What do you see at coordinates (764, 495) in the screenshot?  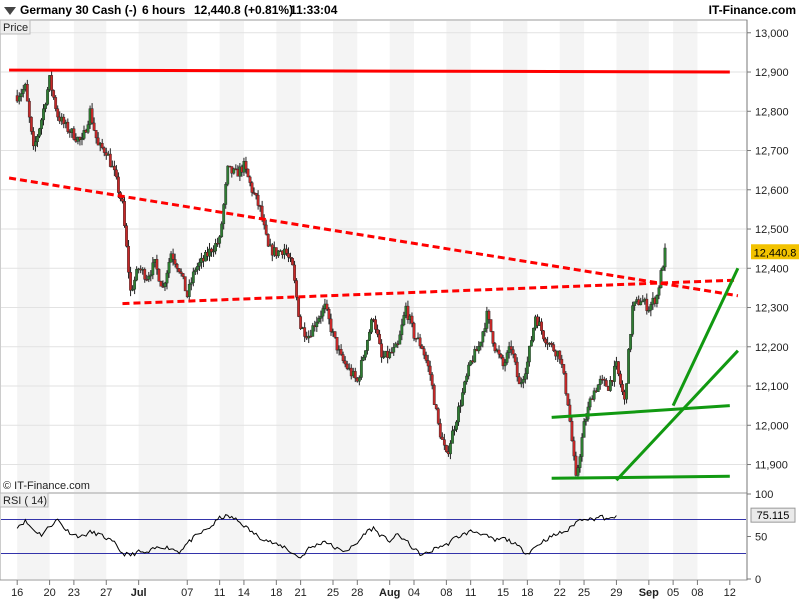 I see `rsi-tick-label: 100` at bounding box center [764, 495].